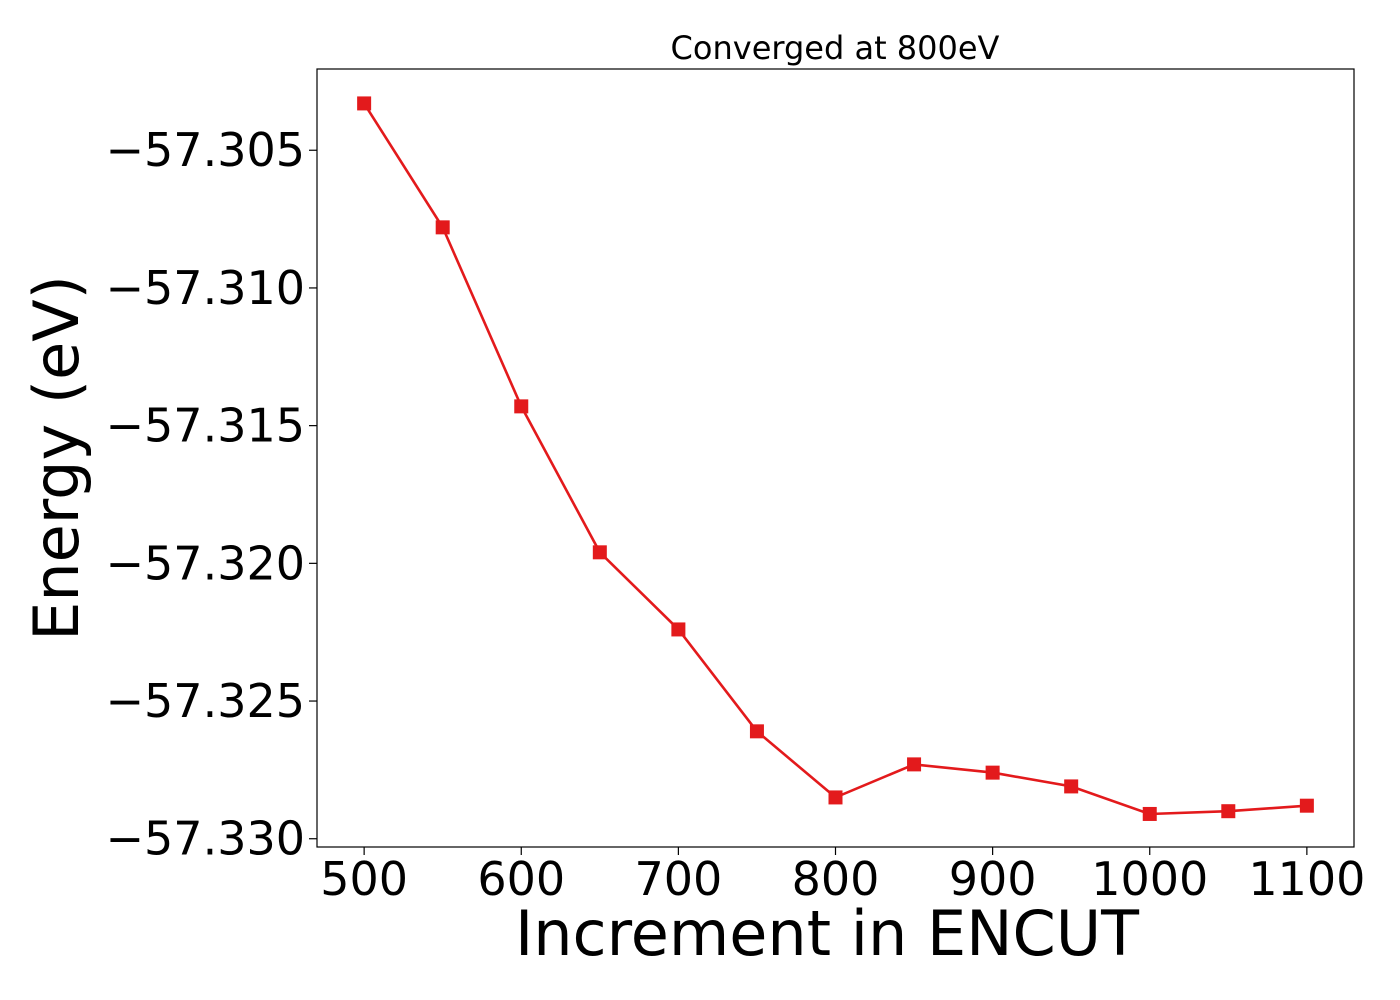 This screenshot has height=1000, width=1400. What do you see at coordinates (206, 426) in the screenshot?
I see `y-tick-label: −57.315` at bounding box center [206, 426].